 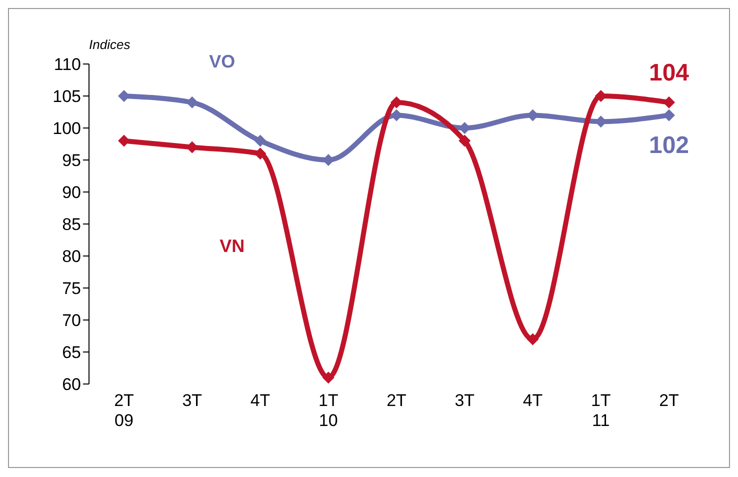 What do you see at coordinates (669, 146) in the screenshot?
I see `data-label: 102` at bounding box center [669, 146].